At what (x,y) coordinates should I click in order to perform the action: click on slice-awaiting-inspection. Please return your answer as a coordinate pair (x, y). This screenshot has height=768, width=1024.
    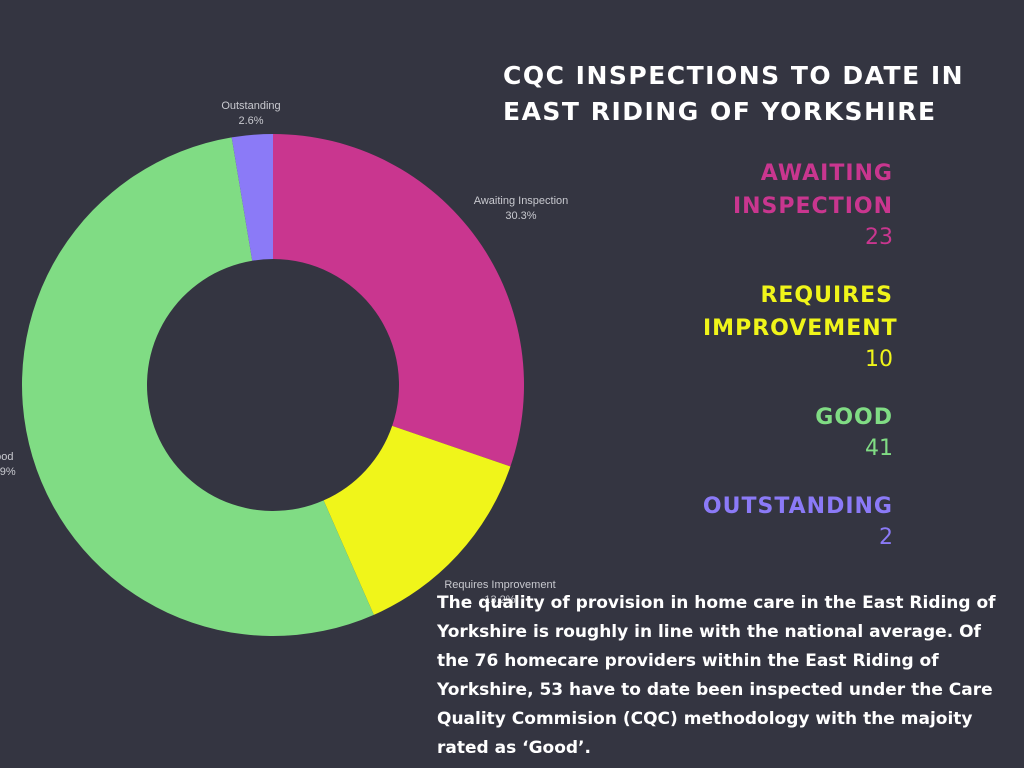
    Looking at the image, I should click on (398, 300).